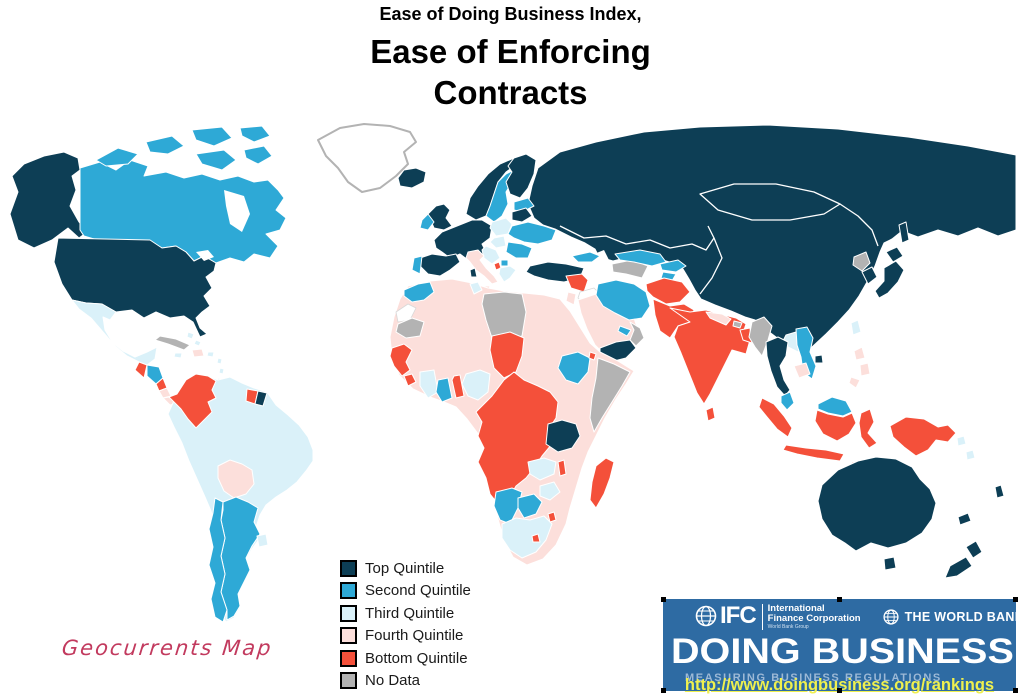 This screenshot has height=698, width=1021. Describe the element at coordinates (962, 616) in the screenshot. I see `world-bank-label: THE WORLD BANK` at that location.